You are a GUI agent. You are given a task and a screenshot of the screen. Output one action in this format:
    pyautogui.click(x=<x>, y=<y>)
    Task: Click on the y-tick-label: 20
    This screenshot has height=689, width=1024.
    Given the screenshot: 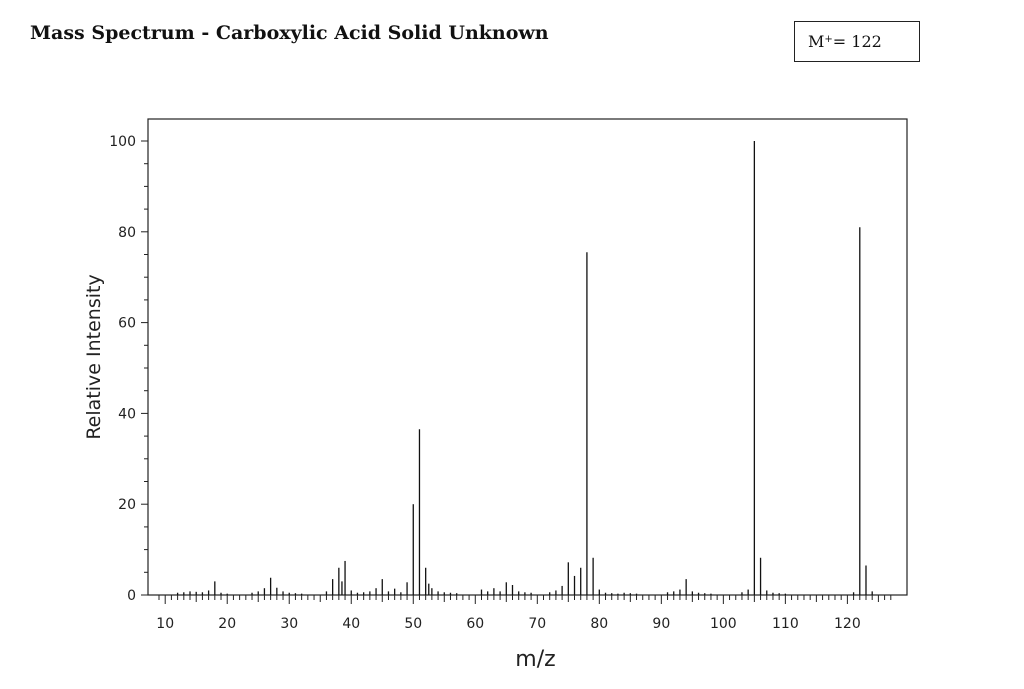 What is the action you would take?
    pyautogui.click(x=127, y=505)
    